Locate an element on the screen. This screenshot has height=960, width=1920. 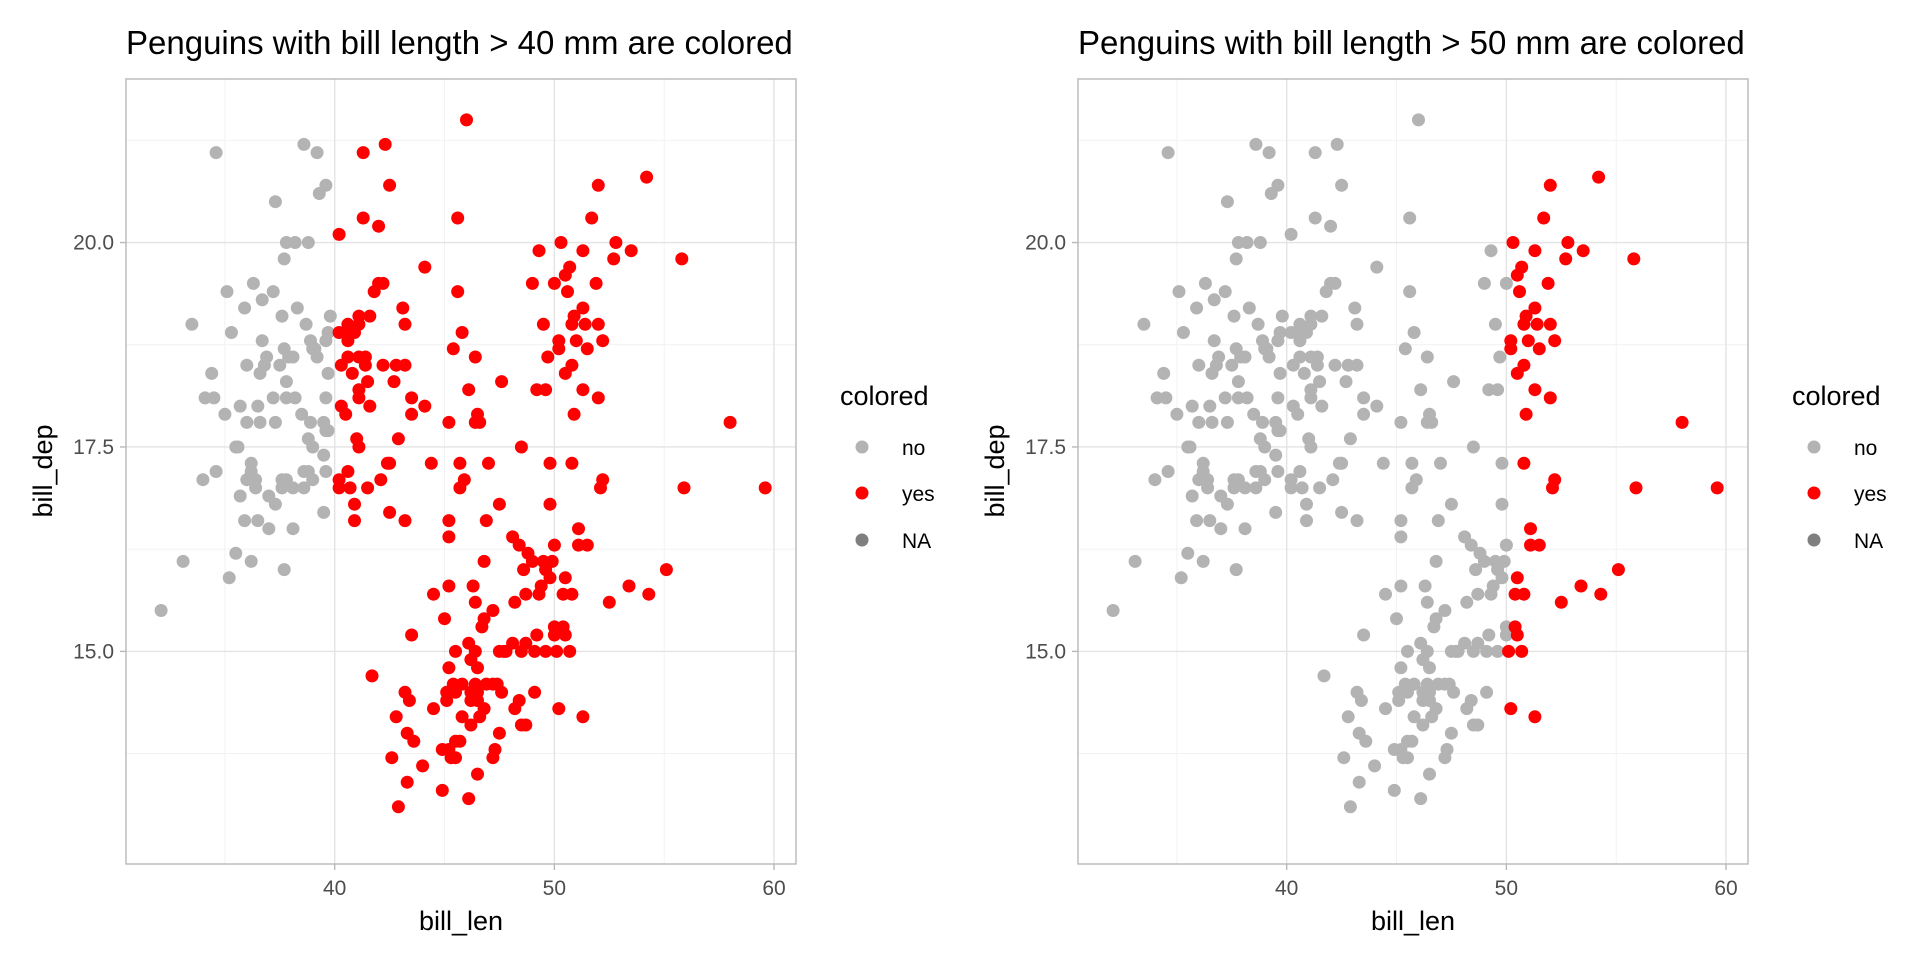
legend-title-2: colored is located at coordinates (1836, 396).